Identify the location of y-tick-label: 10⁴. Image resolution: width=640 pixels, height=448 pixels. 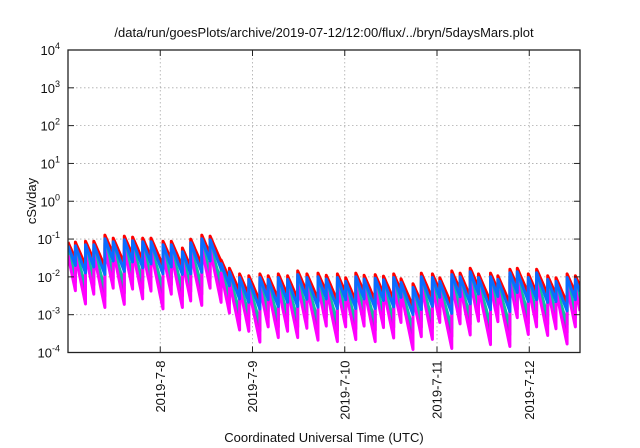
(50, 49).